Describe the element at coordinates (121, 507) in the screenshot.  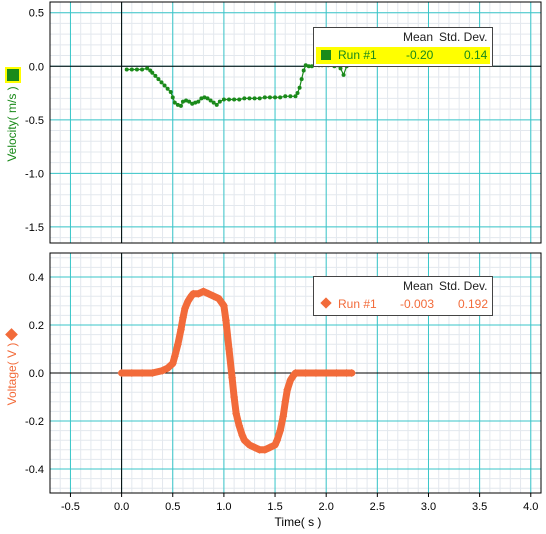
I see `x-tick-label: 0.0` at that location.